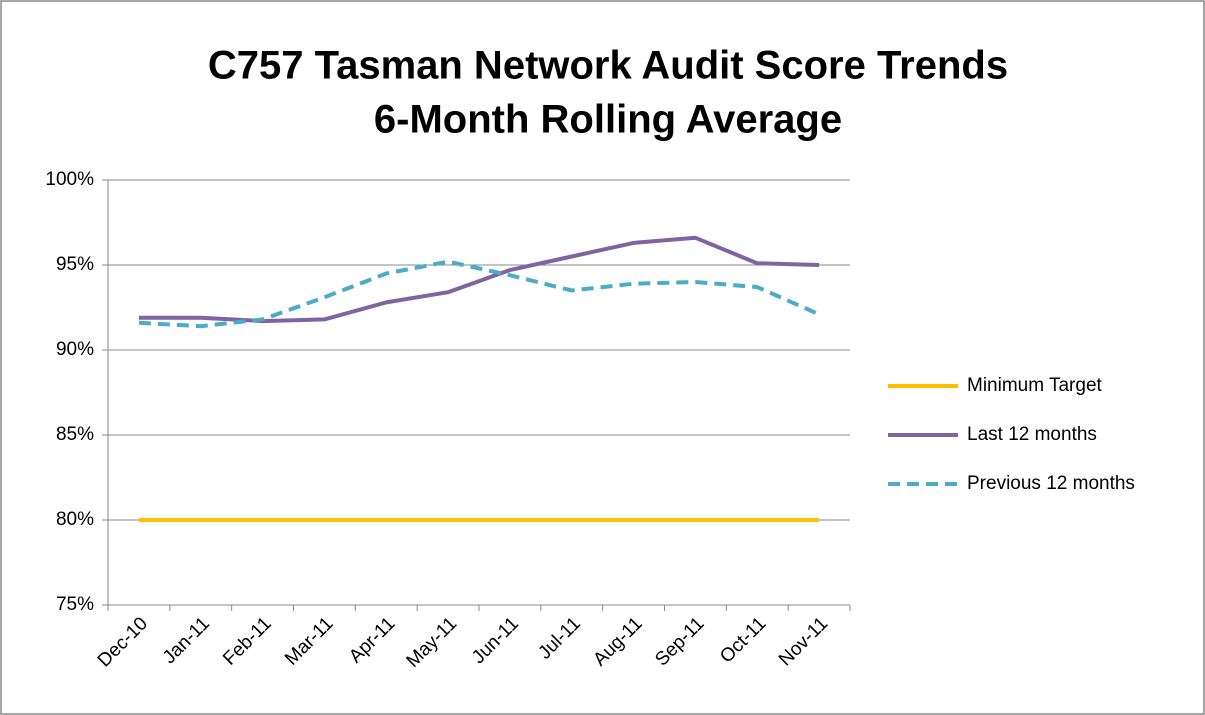 This screenshot has height=715, width=1205. I want to click on legend-label: Last 12 months, so click(1032, 434).